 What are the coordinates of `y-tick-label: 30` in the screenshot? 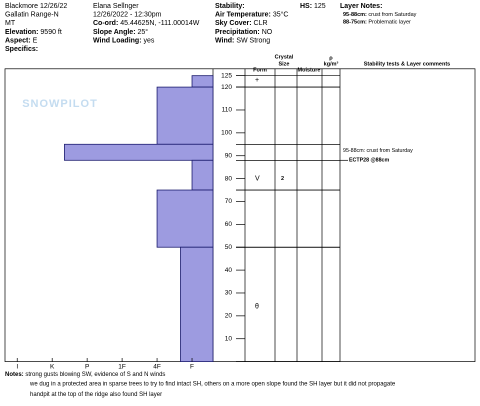 It's located at (229, 293).